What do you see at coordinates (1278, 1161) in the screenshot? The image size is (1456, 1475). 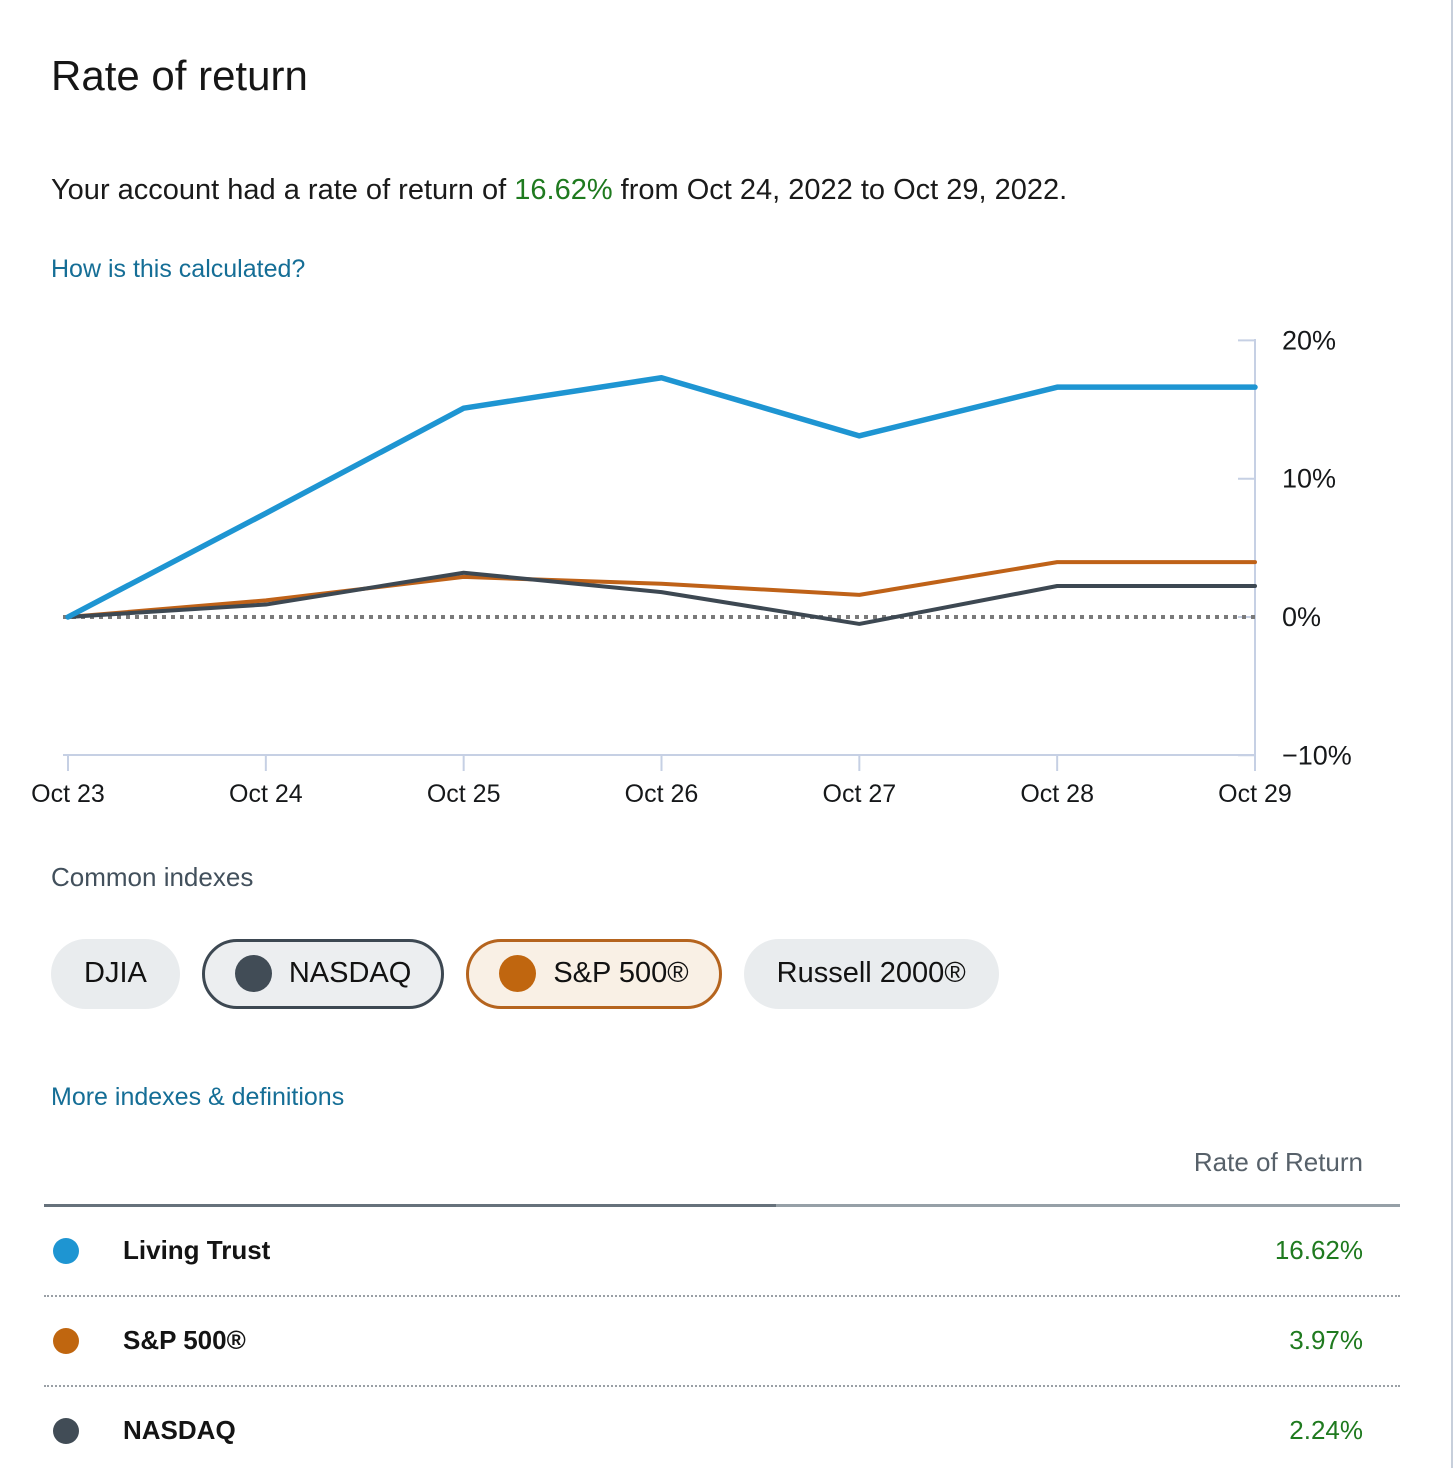 I see `rate-of-return-column-header: Rate of Return` at bounding box center [1278, 1161].